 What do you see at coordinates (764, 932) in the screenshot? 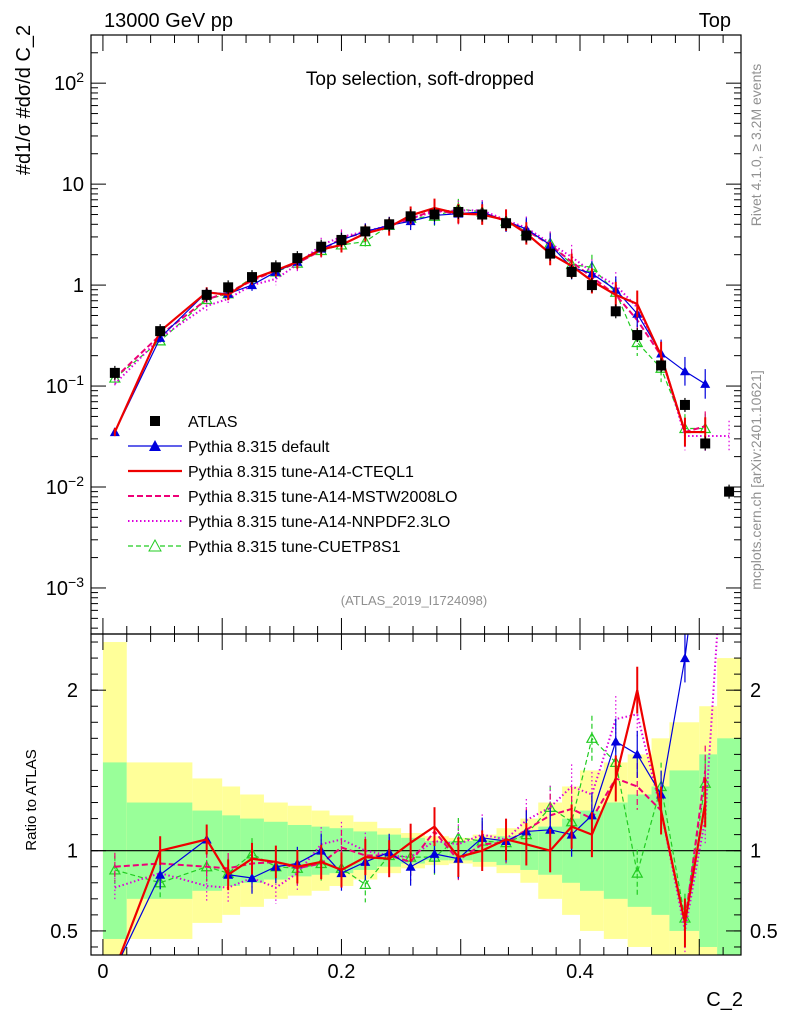
I see `ratio-y-tick-label-right: 0.5` at bounding box center [764, 932].